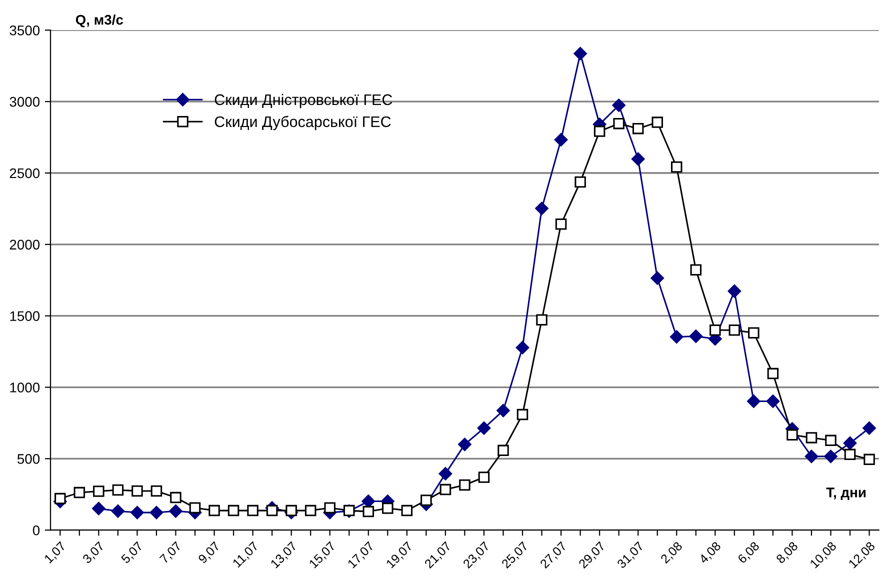 The width and height of the screenshot is (886, 580). I want to click on x-tick-label: 4,08, so click(710, 553).